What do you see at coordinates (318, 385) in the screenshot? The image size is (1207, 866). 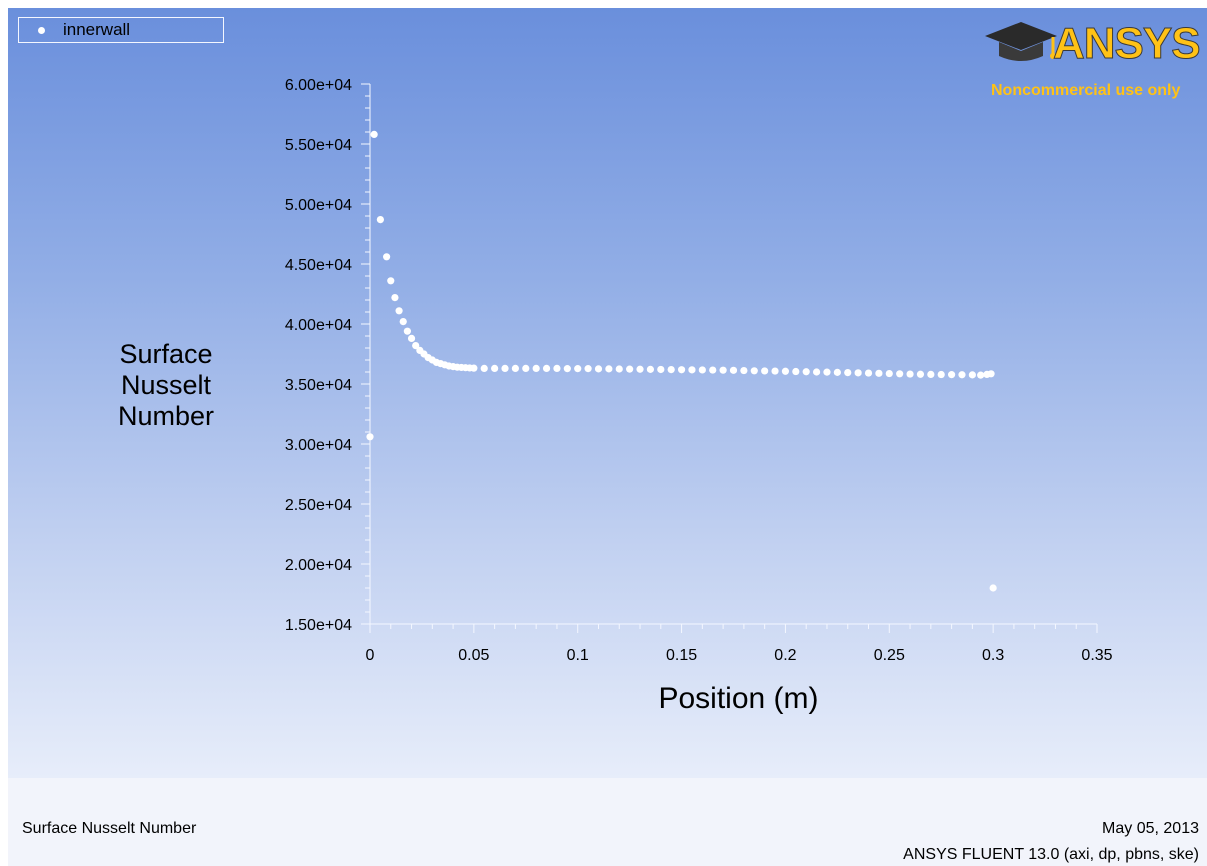 I see `y-tick-label: 3.50e+04` at bounding box center [318, 385].